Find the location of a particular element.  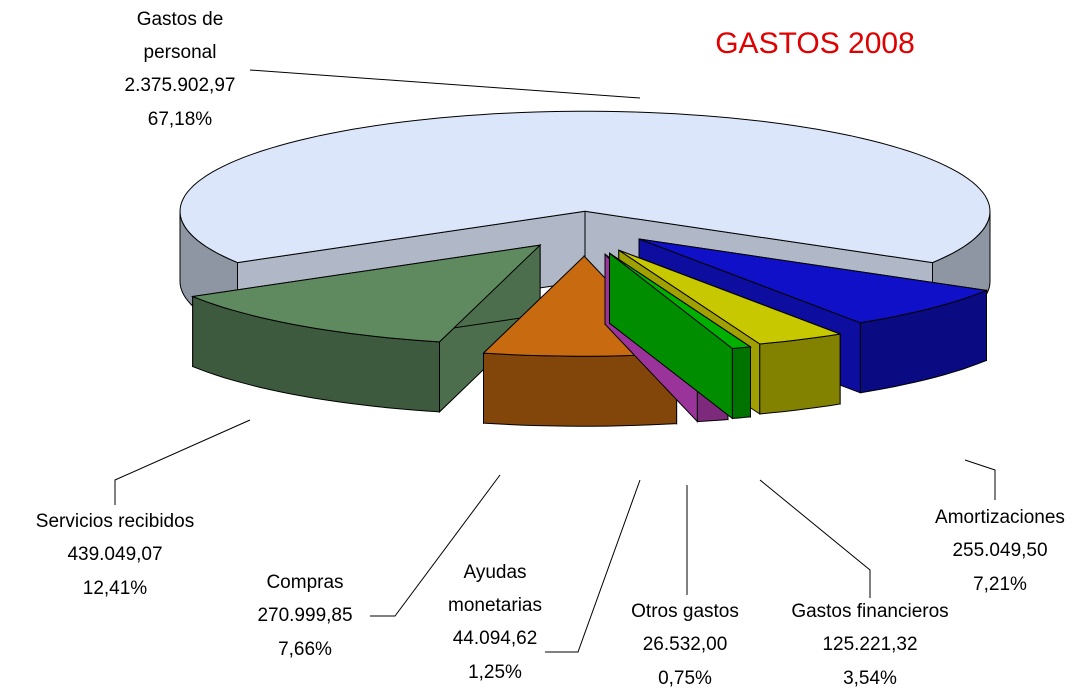

slice-label: Ayudas monetarias is located at coordinates (495, 589).